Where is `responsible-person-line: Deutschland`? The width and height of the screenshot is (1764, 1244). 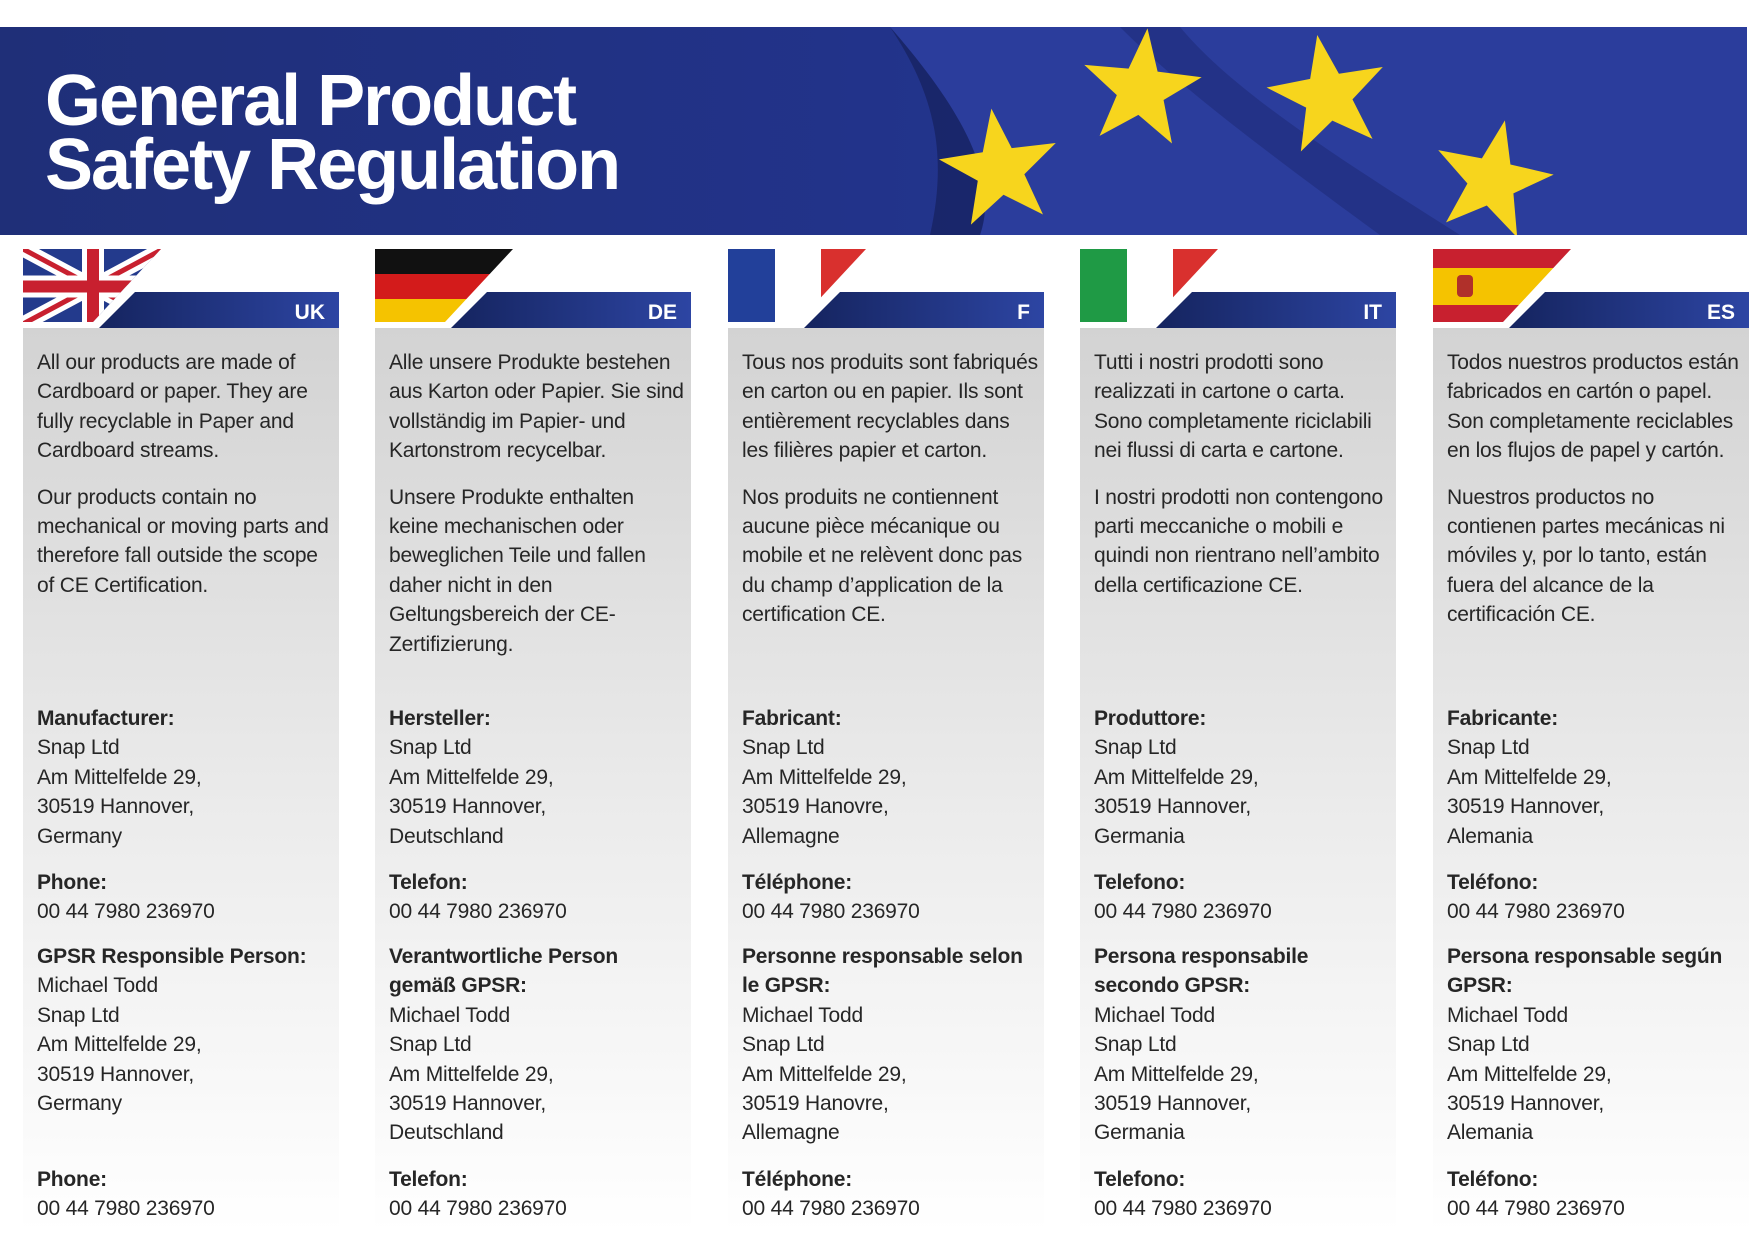
responsible-person-line: Deutschland is located at coordinates (446, 1133).